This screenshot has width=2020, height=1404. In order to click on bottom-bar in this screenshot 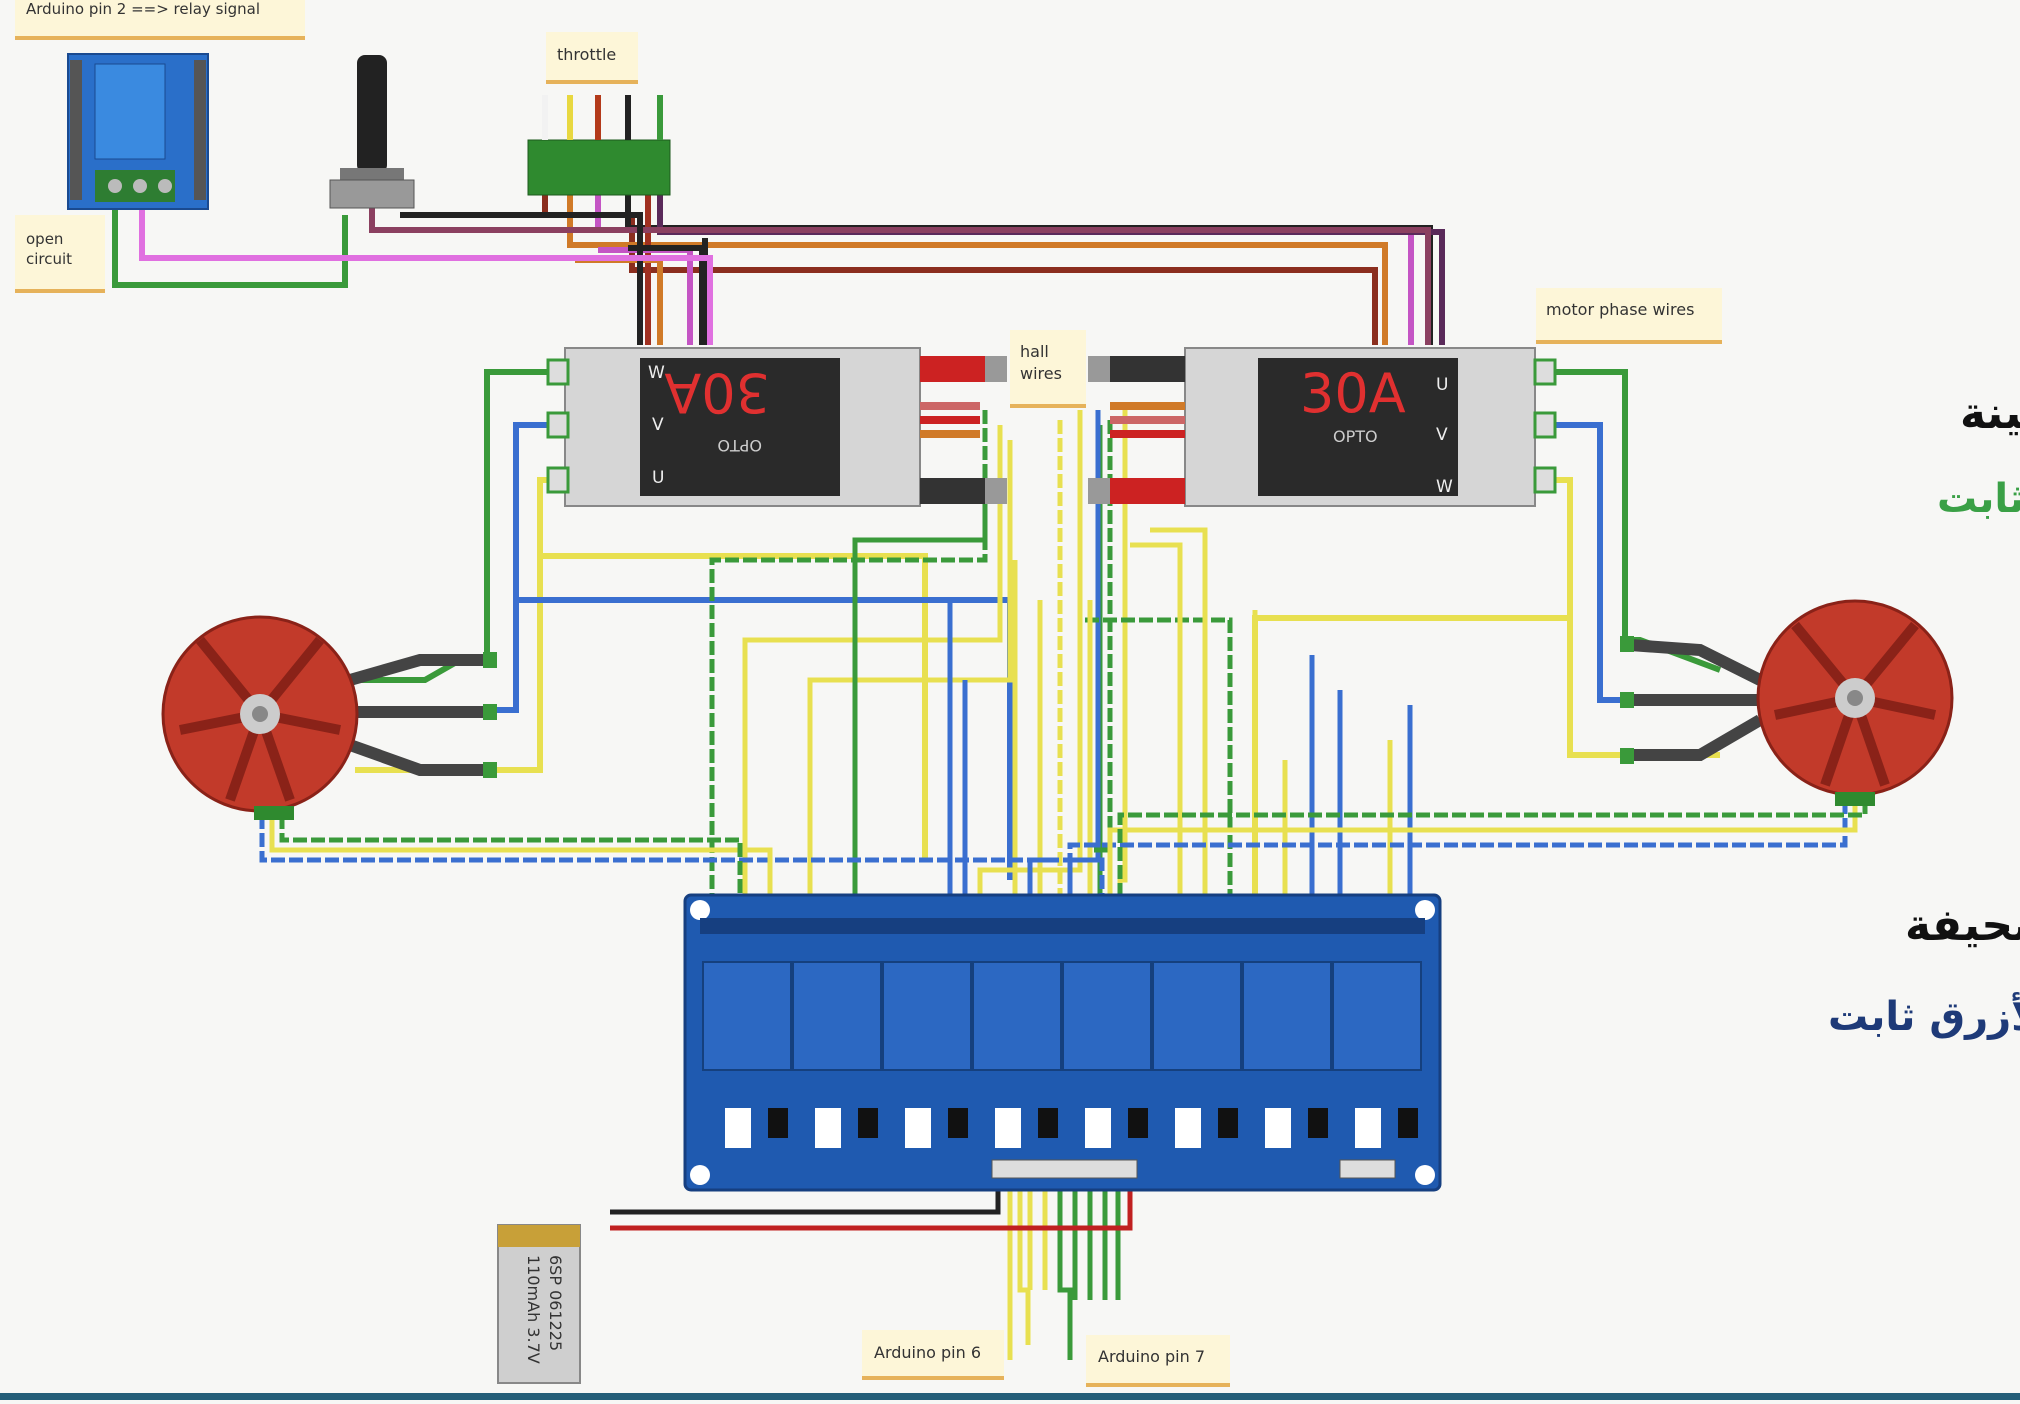, I will do `click(1010, 1396)`.